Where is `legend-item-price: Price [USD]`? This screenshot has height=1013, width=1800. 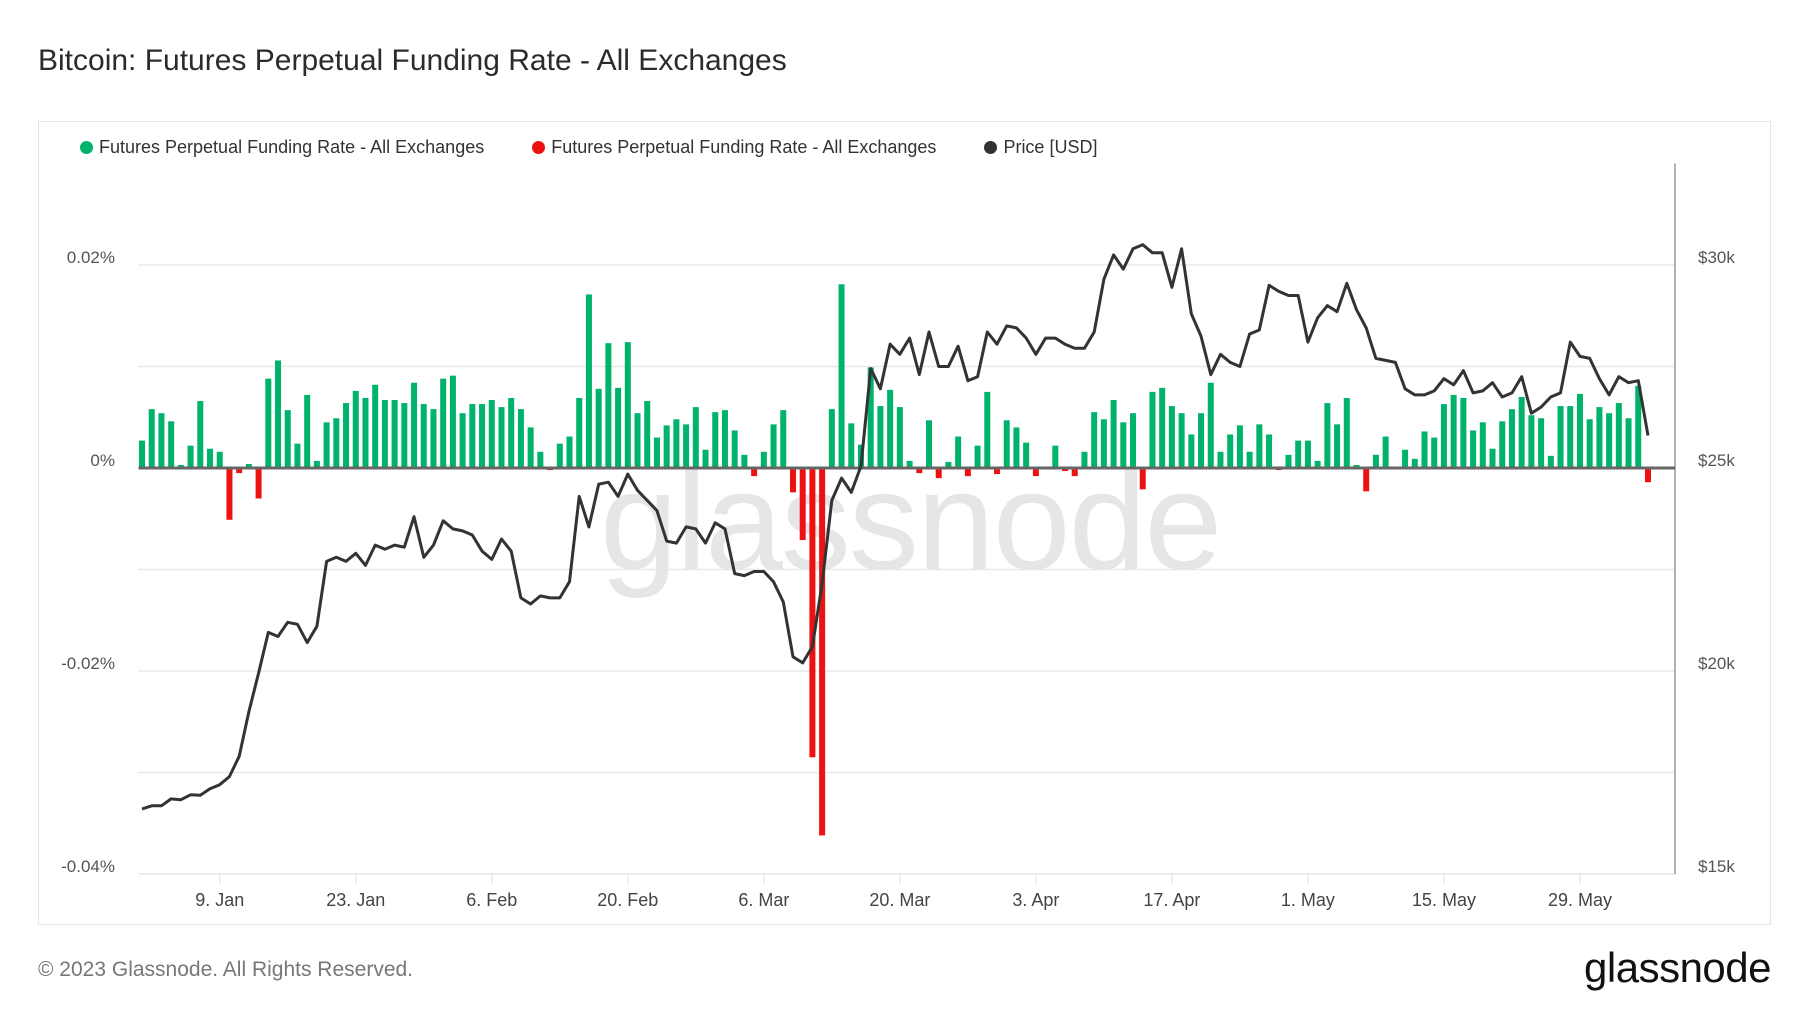 legend-item-price: Price [USD] is located at coordinates (1040, 147).